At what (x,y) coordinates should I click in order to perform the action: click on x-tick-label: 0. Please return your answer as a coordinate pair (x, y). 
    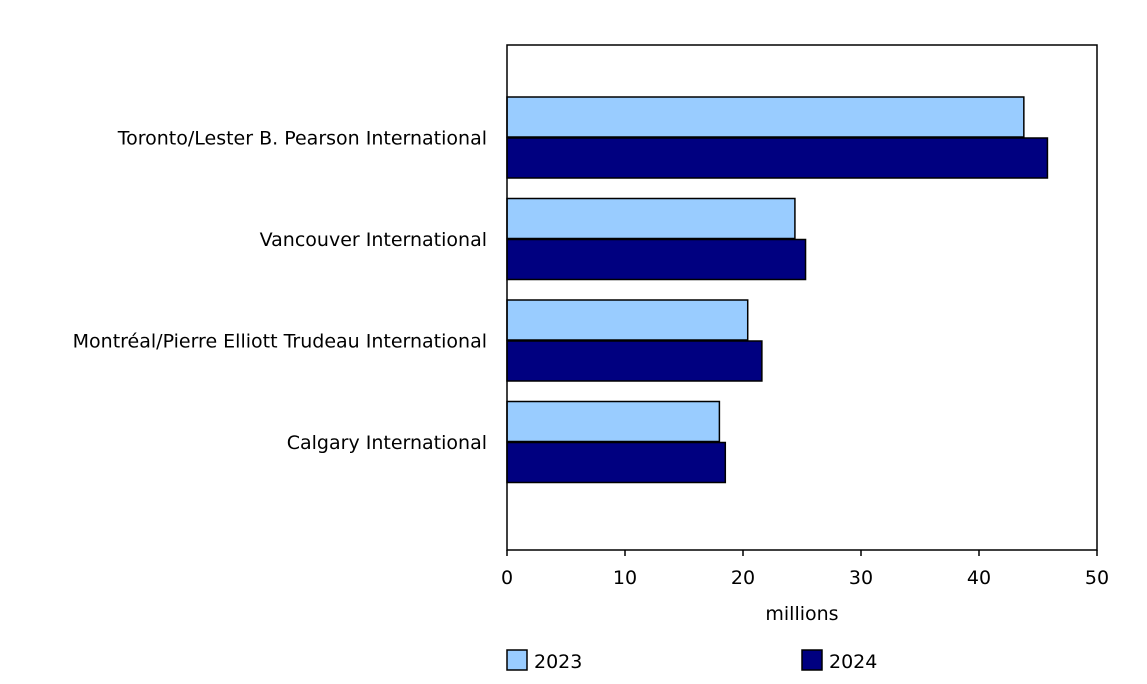
    Looking at the image, I should click on (507, 578).